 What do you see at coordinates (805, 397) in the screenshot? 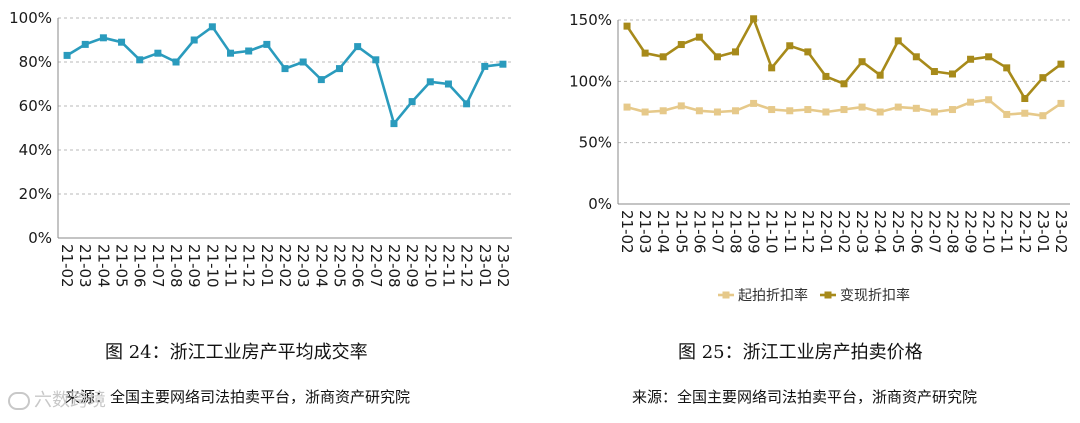
I see `source-note-right: 来源：全国主要网络司法拍卖平台，浙商资产研究院` at bounding box center [805, 397].